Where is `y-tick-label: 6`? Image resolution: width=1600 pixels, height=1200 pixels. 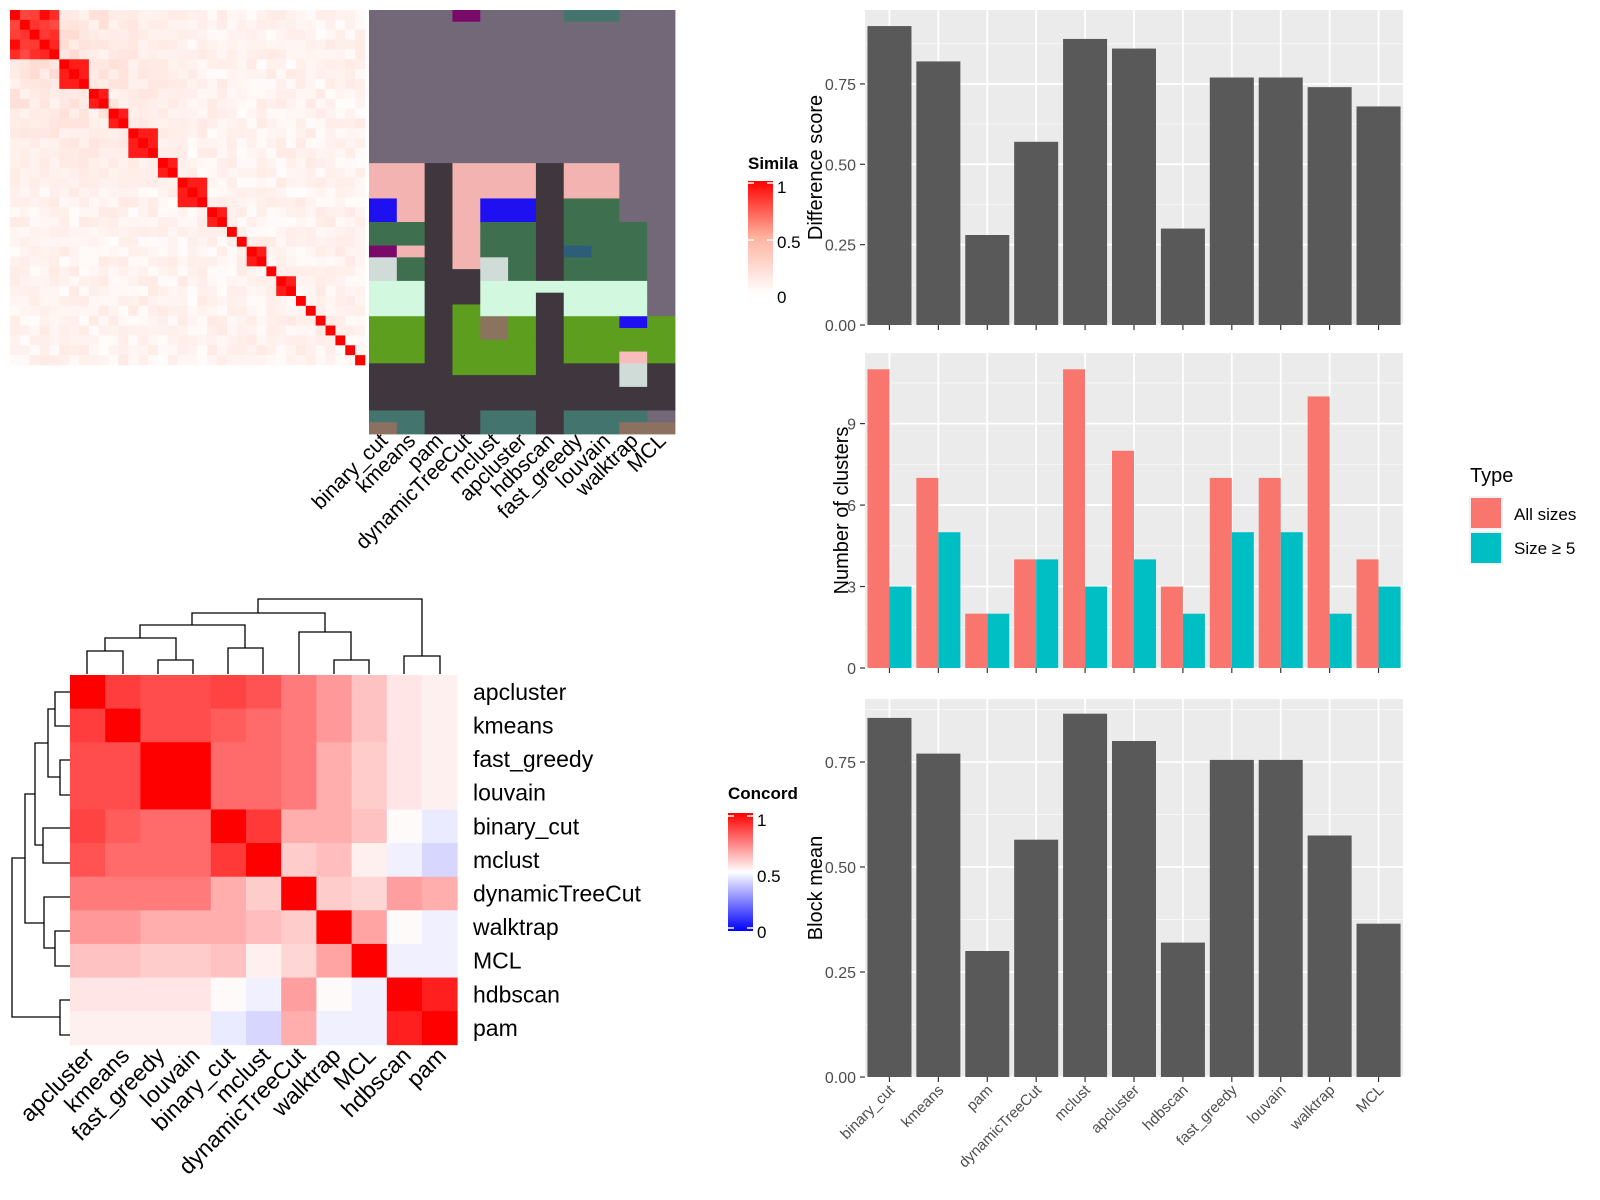 y-tick-label: 6 is located at coordinates (851, 506).